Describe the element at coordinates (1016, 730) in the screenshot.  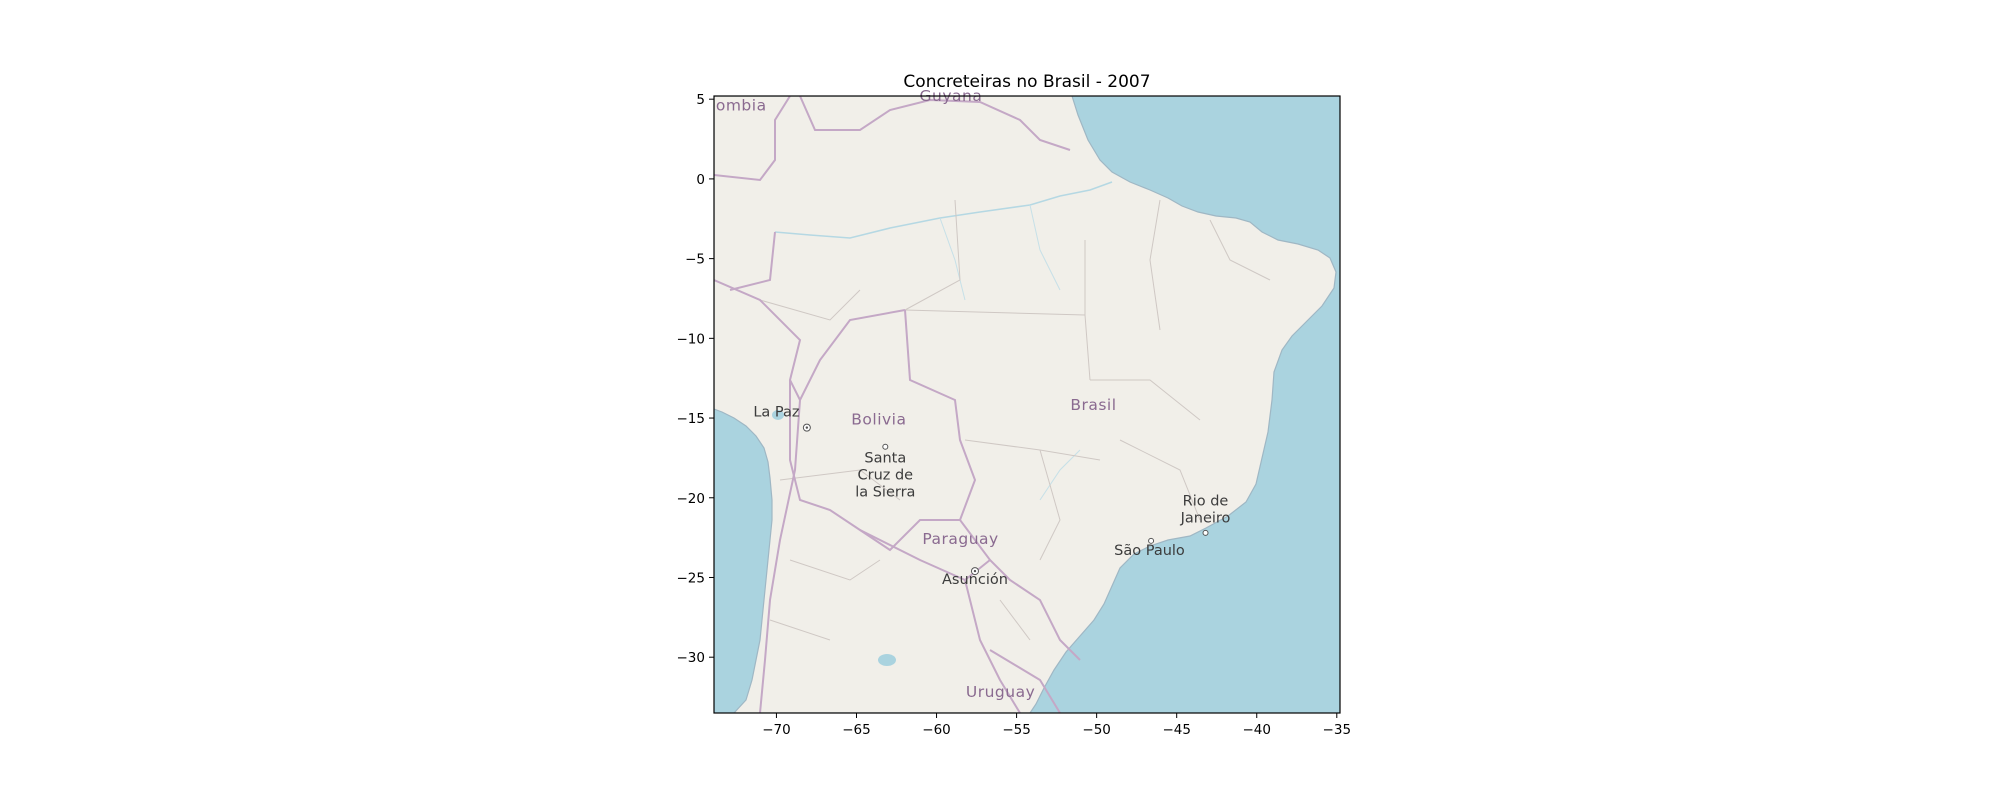
I see `x-tick-label: −55` at that location.